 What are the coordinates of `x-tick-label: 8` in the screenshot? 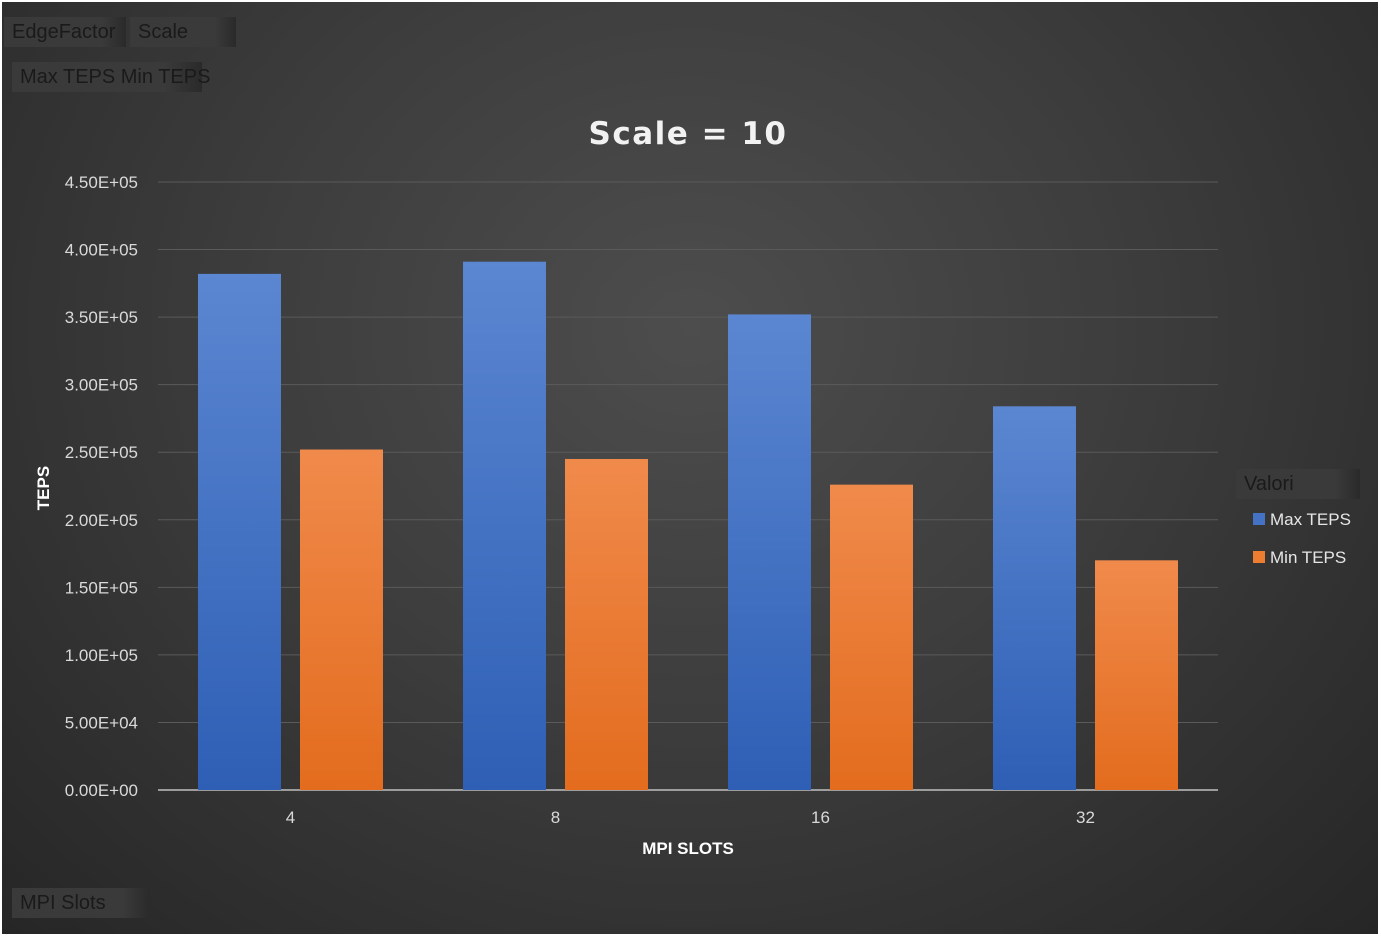 It's located at (555, 817).